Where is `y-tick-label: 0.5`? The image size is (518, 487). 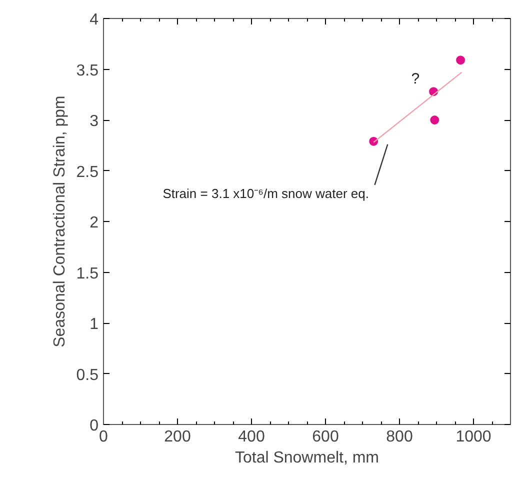 y-tick-label: 0.5 is located at coordinates (87, 375).